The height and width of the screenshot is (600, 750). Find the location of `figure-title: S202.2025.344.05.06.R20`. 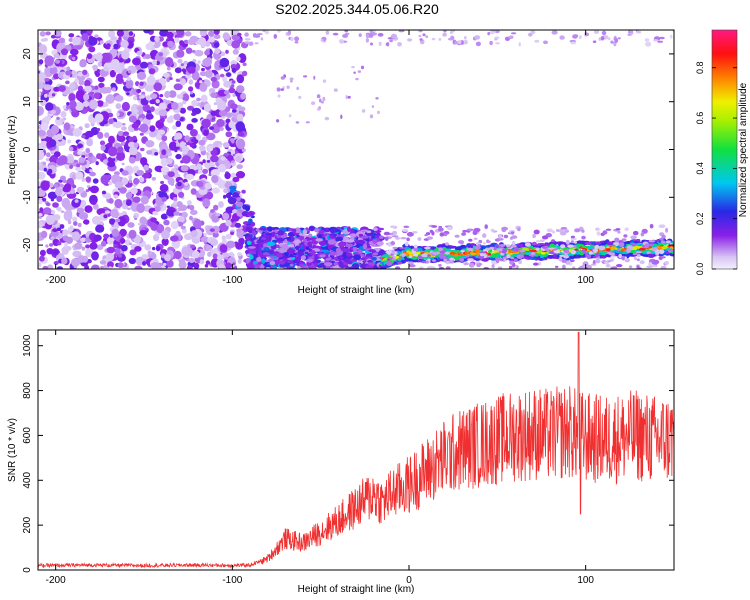

figure-title: S202.2025.344.05.06.R20 is located at coordinates (357, 9).